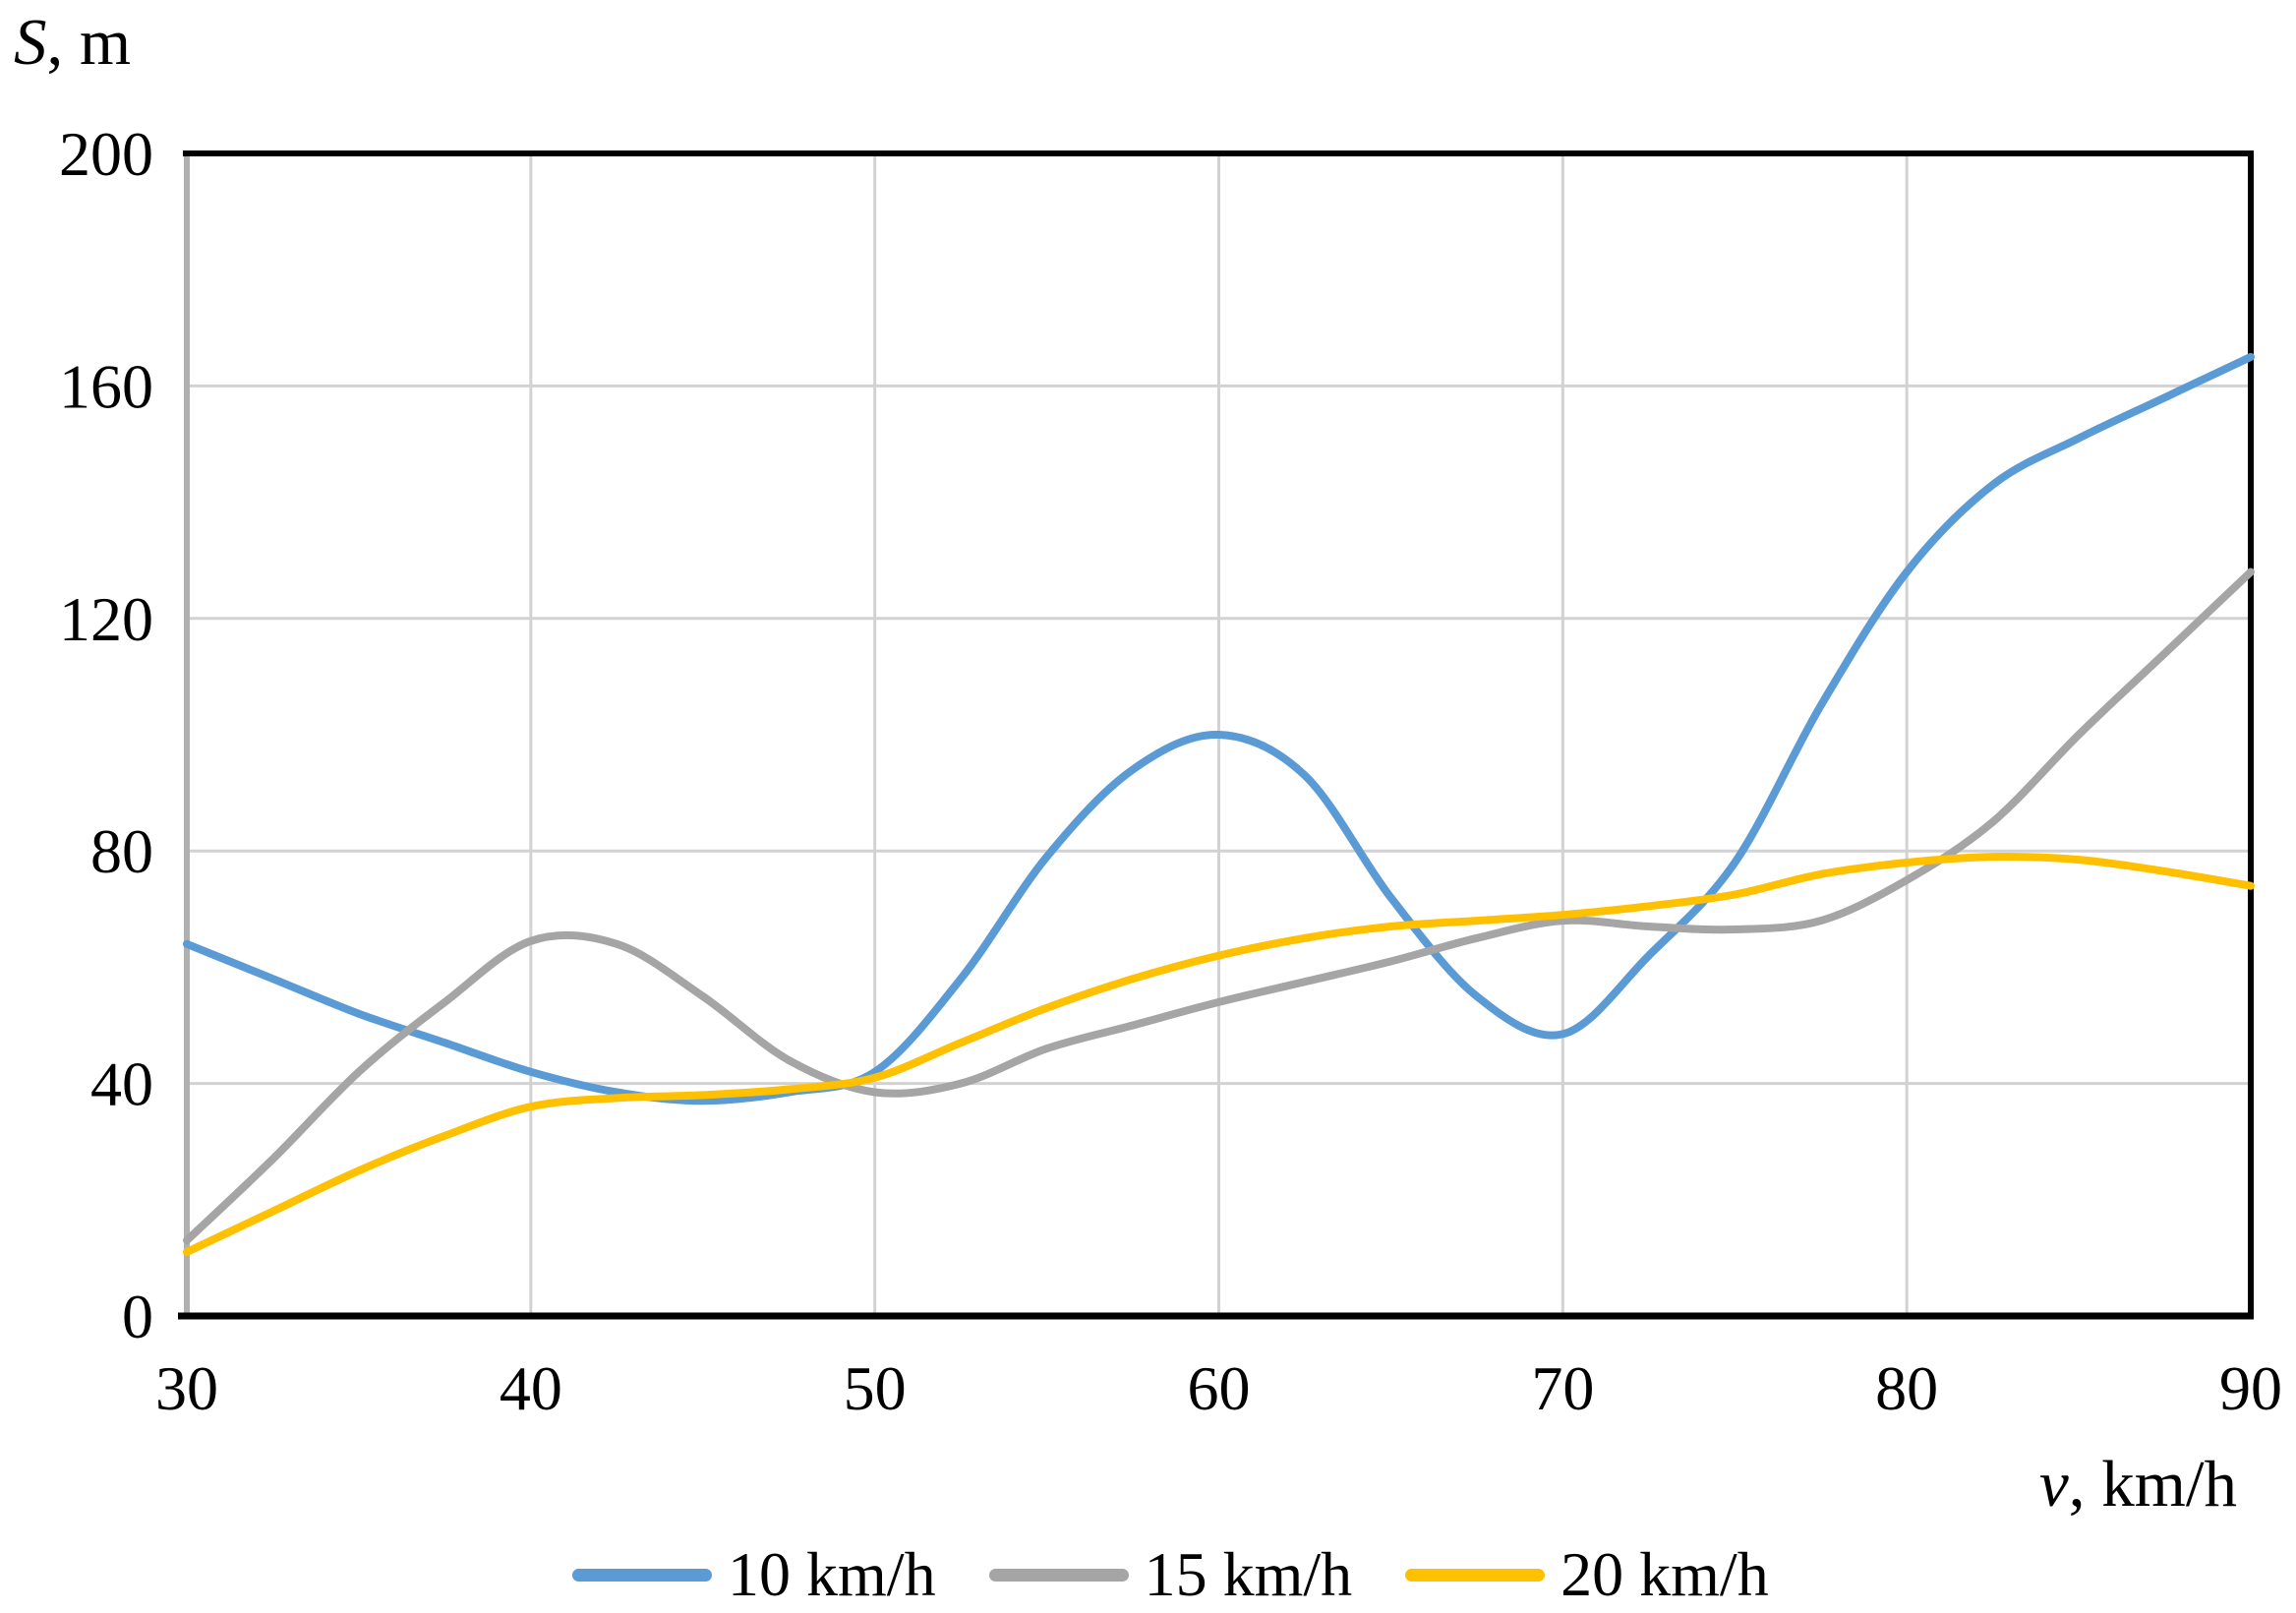 The width and height of the screenshot is (2296, 1613). I want to click on legend-swatch-20-kmh, so click(1475, 1575).